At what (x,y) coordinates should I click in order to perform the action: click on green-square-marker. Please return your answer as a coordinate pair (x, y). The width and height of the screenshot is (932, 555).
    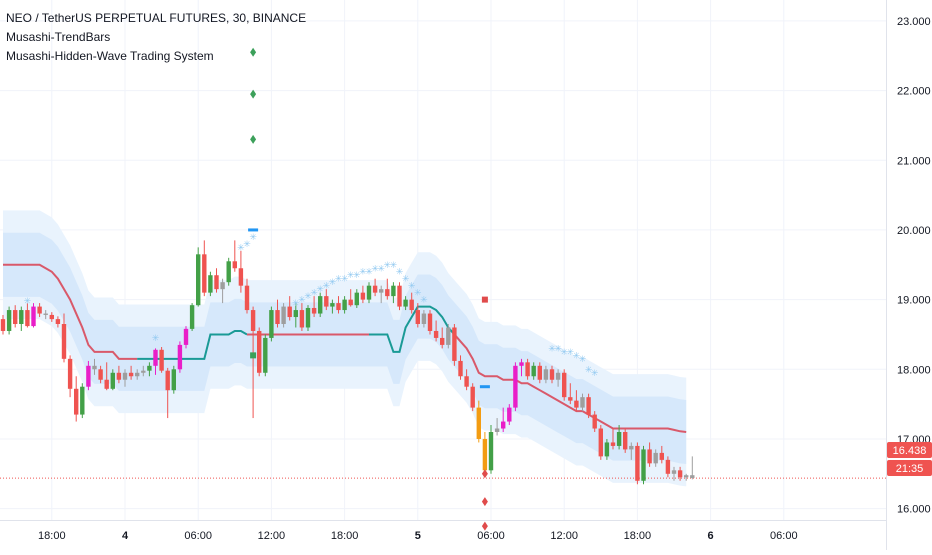
    Looking at the image, I should click on (253, 355).